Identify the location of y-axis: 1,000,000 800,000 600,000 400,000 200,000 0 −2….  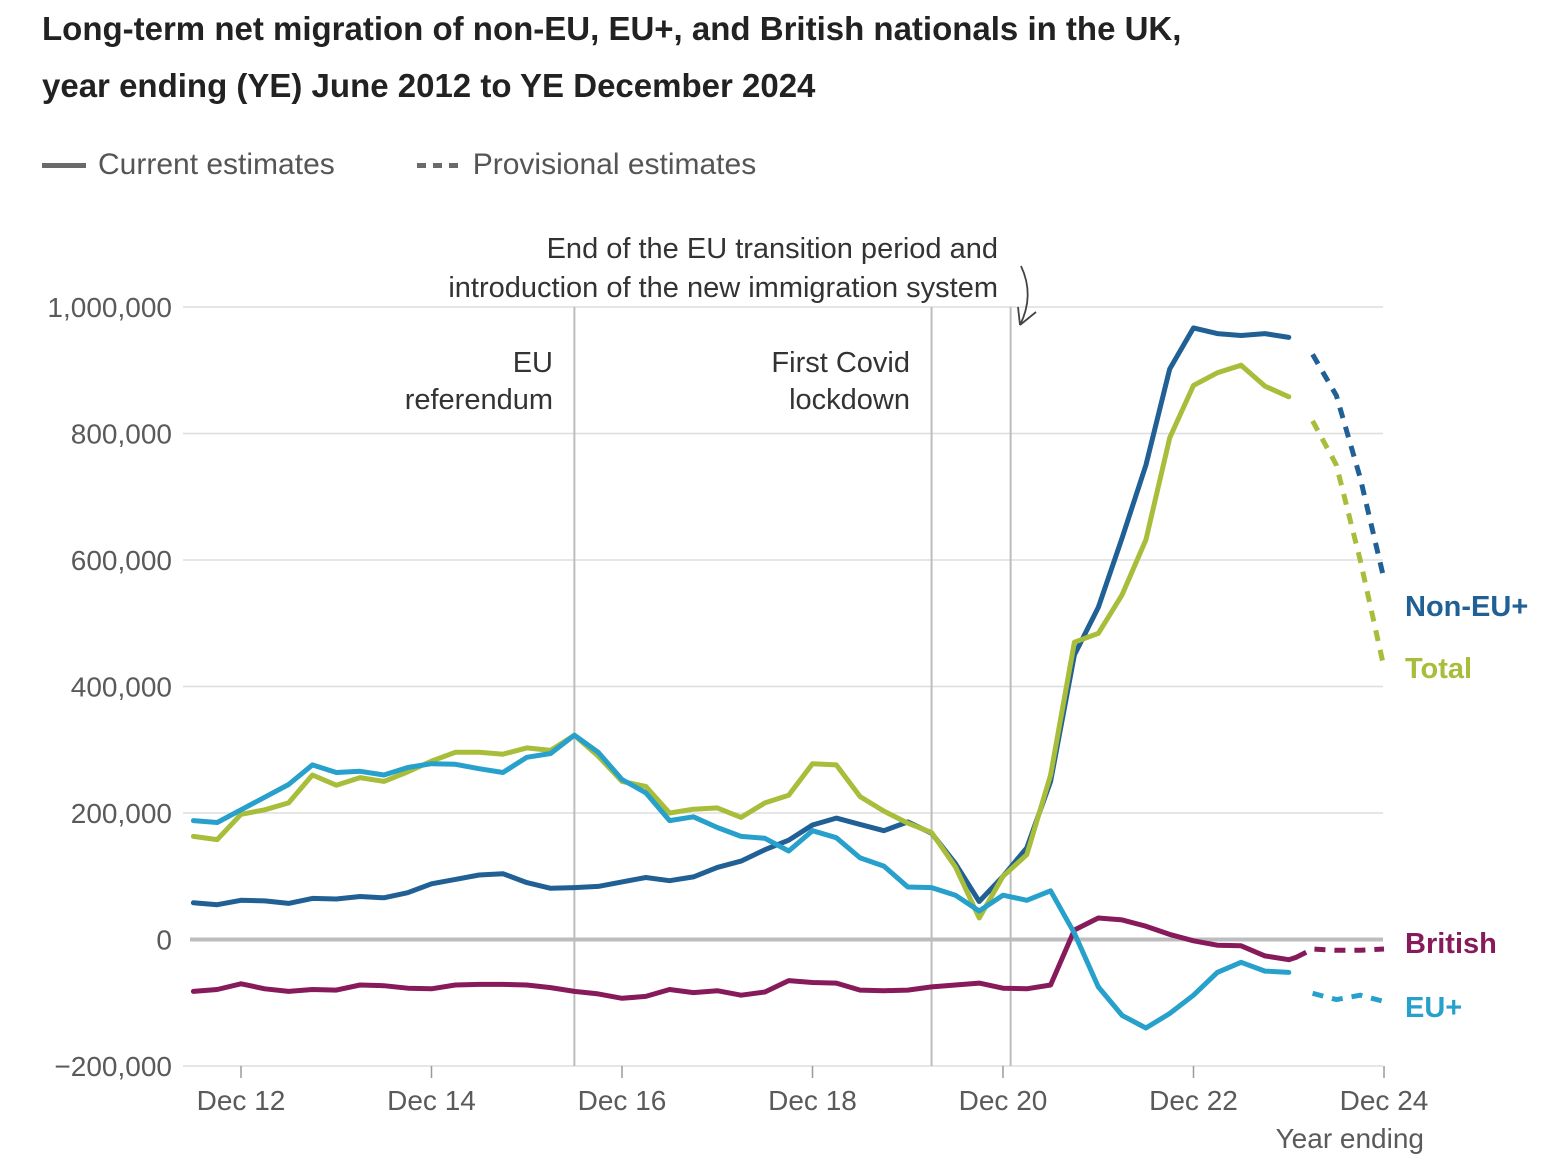
(109, 687).